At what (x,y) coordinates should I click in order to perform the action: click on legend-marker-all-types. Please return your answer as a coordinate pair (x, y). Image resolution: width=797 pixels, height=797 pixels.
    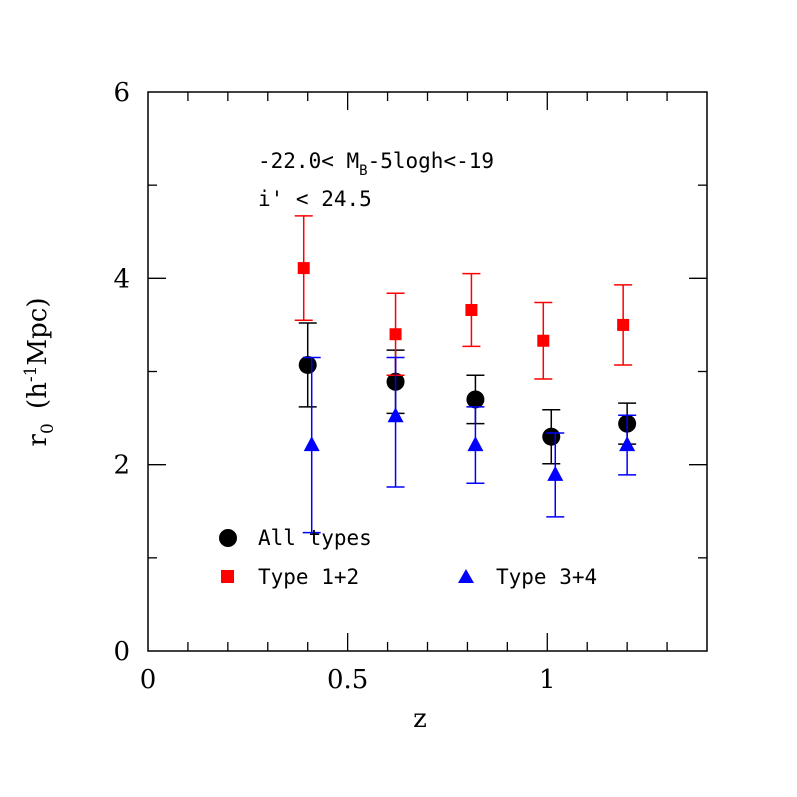
    Looking at the image, I should click on (228, 538).